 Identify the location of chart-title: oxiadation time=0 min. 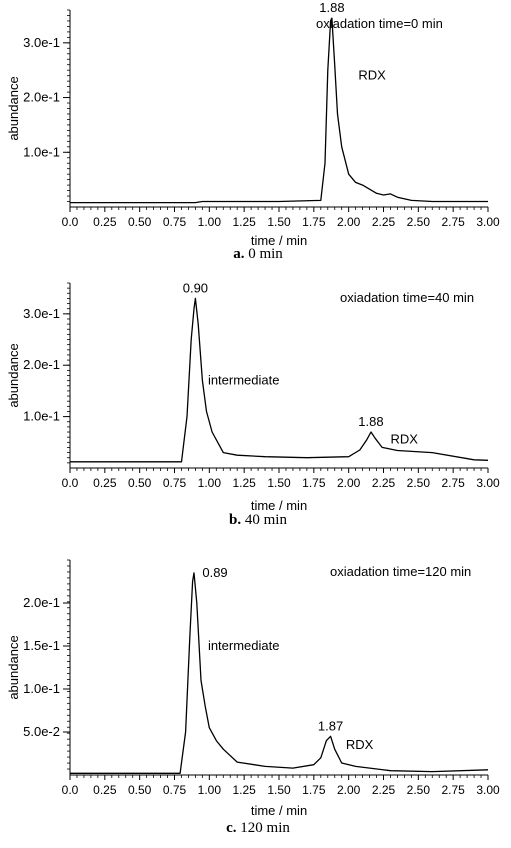
(379, 23).